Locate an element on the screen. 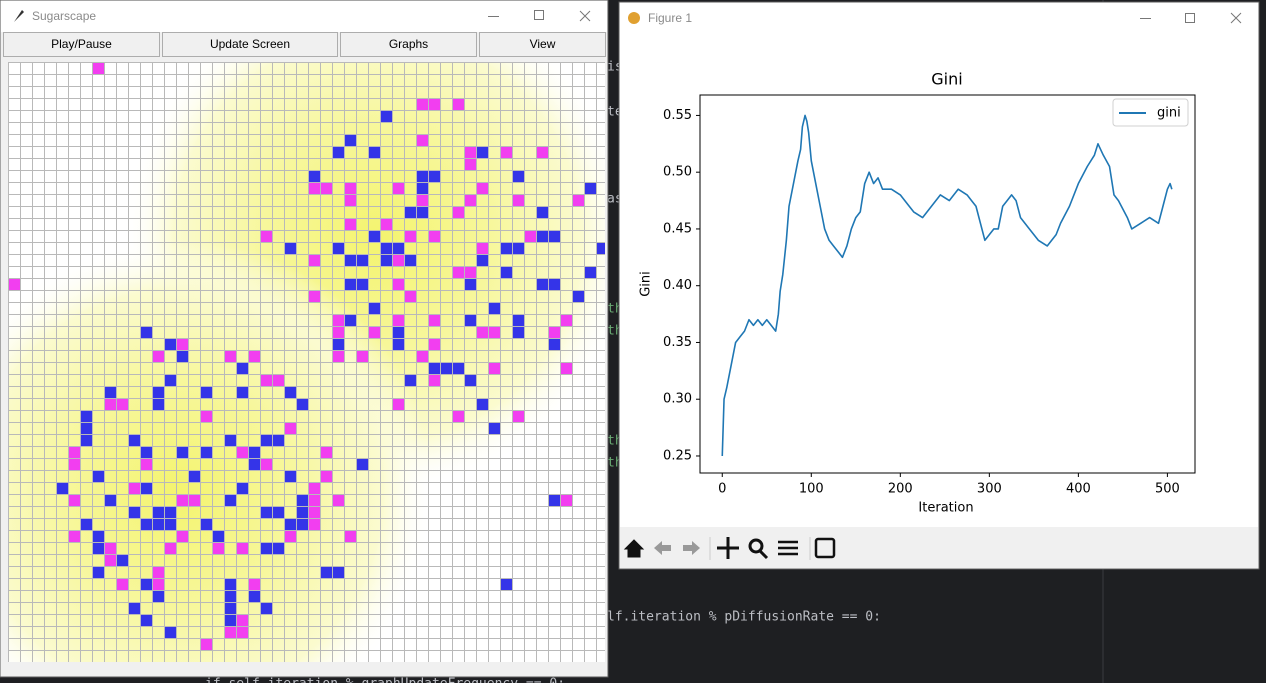 The height and width of the screenshot is (683, 1266). button-label: Play/Pause is located at coordinates (81, 44).